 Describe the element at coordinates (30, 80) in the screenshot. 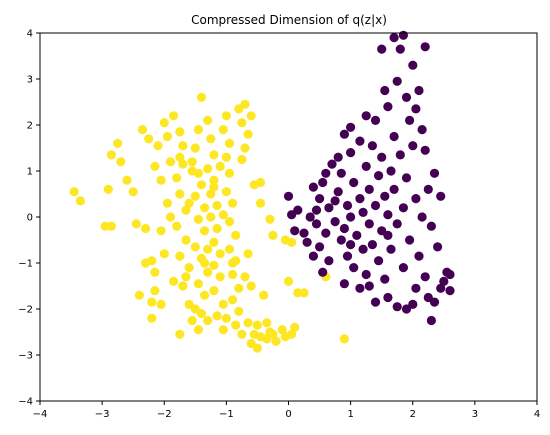

I see `y-tick-label: 3` at that location.